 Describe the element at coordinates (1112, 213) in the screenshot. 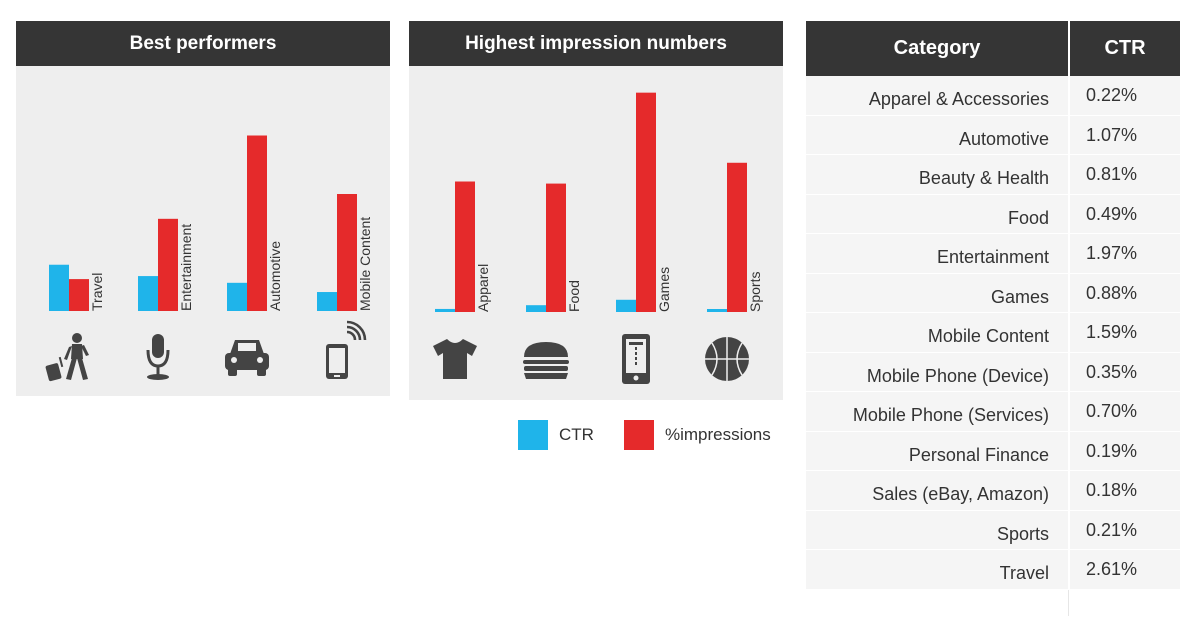

I see `ctr-cell: 0.49%` at that location.